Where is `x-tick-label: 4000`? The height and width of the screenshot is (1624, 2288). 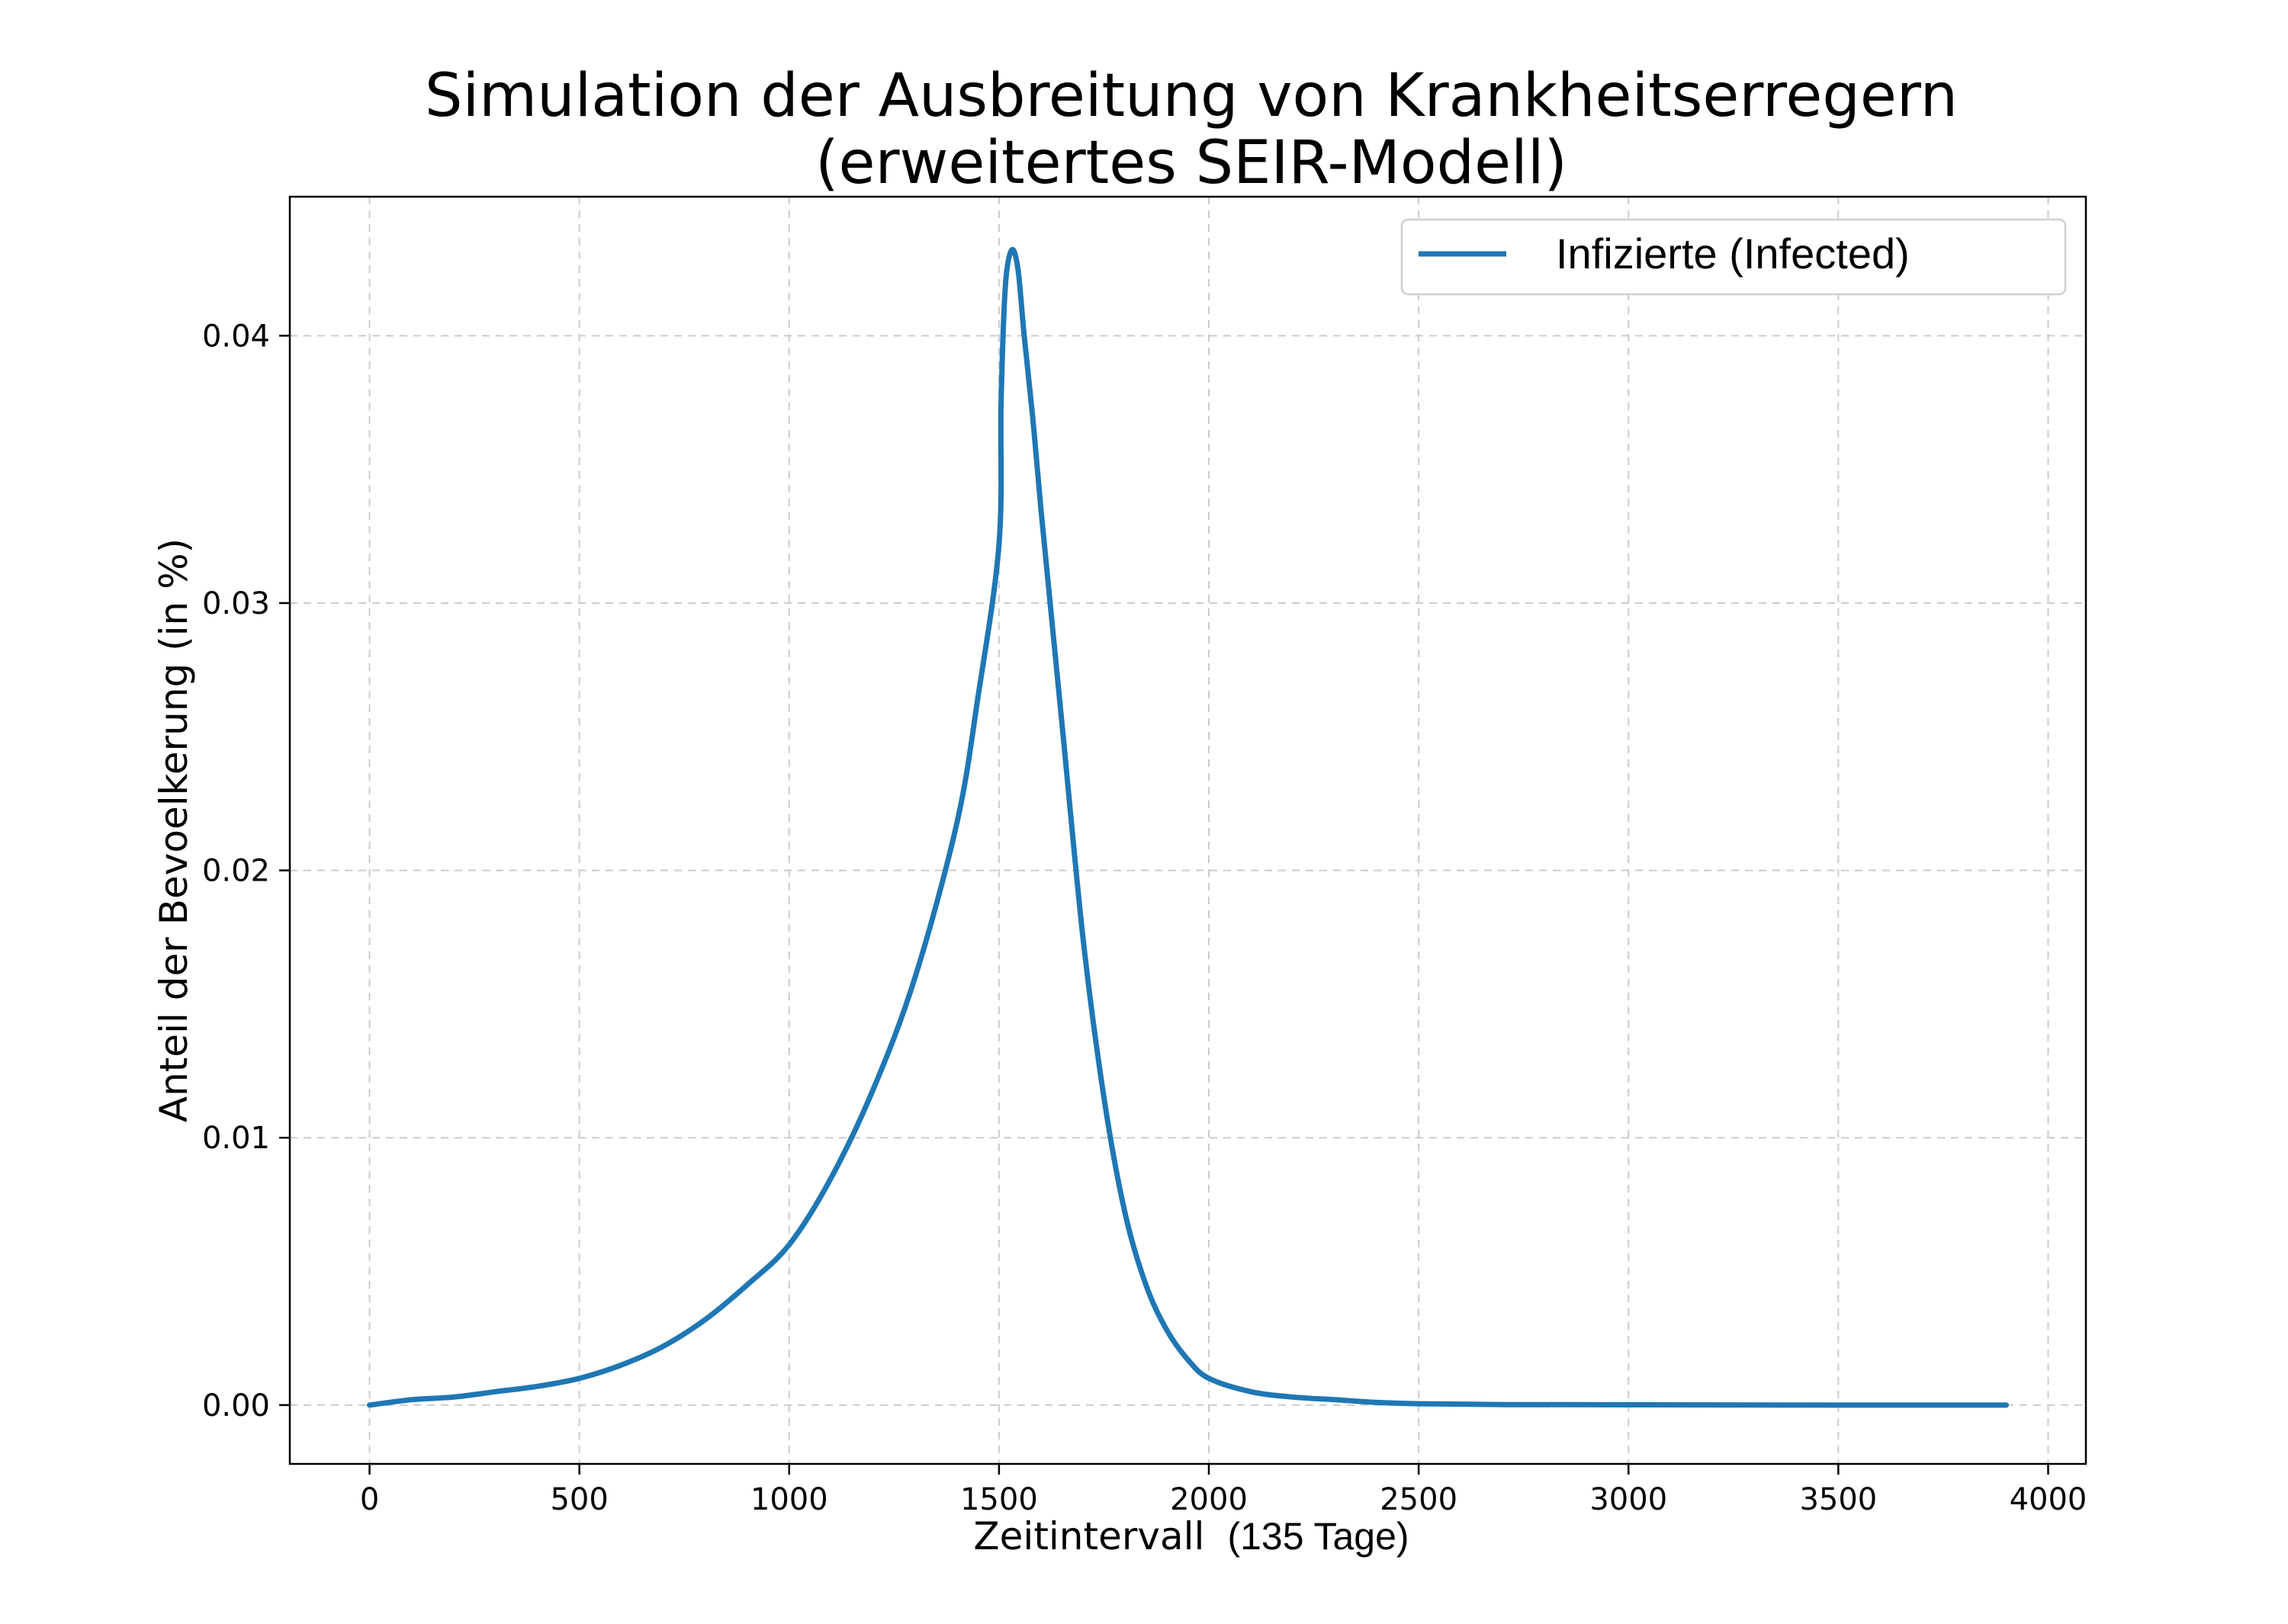
x-tick-label: 4000 is located at coordinates (2049, 1499).